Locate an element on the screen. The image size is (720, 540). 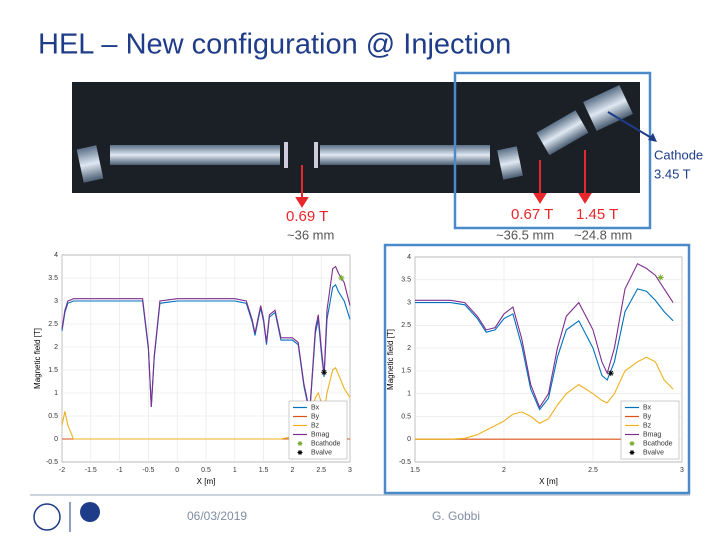
slide-title: HEL – New configuration @ Injection is located at coordinates (274, 45).